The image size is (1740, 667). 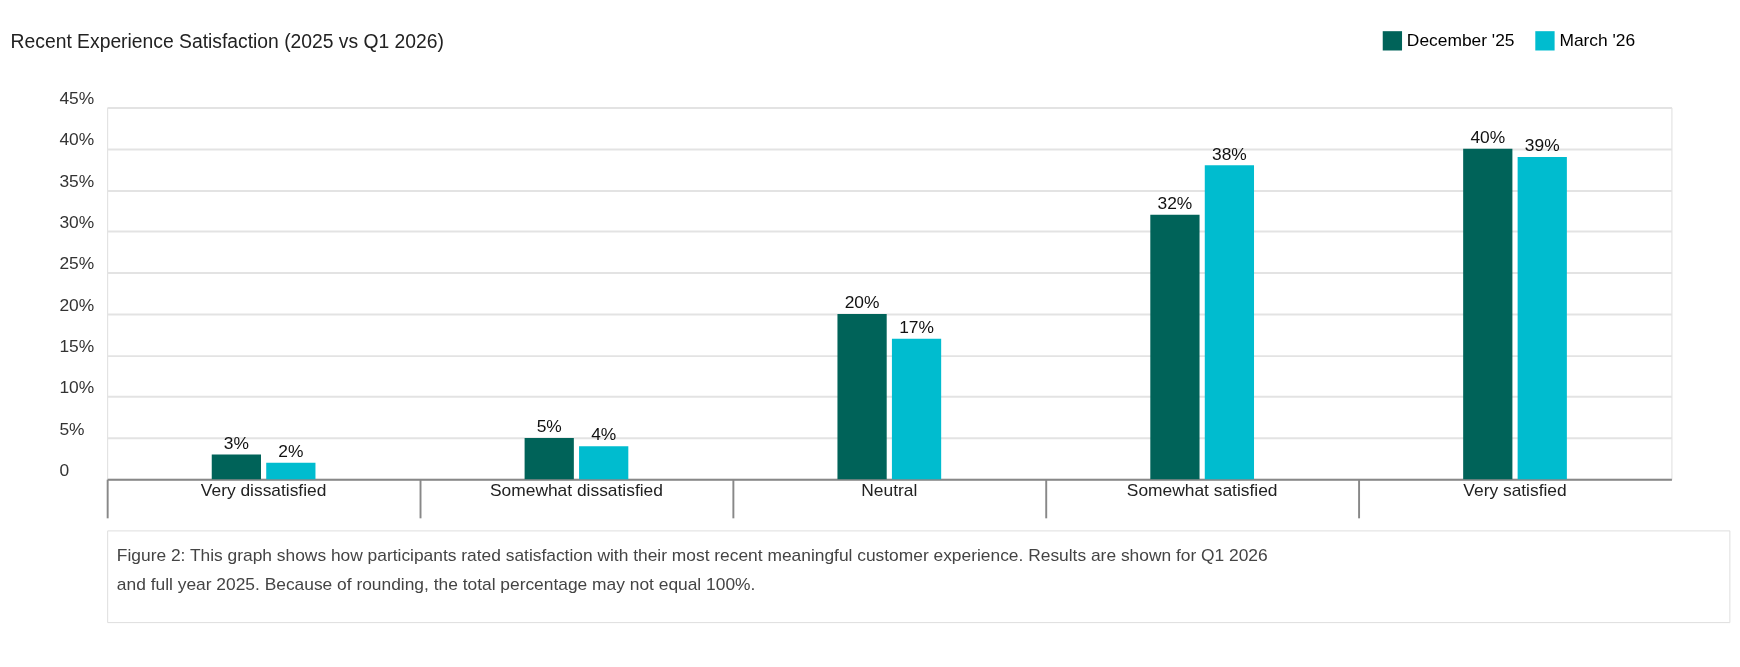 I want to click on data-label: 32%, so click(x=1175, y=203).